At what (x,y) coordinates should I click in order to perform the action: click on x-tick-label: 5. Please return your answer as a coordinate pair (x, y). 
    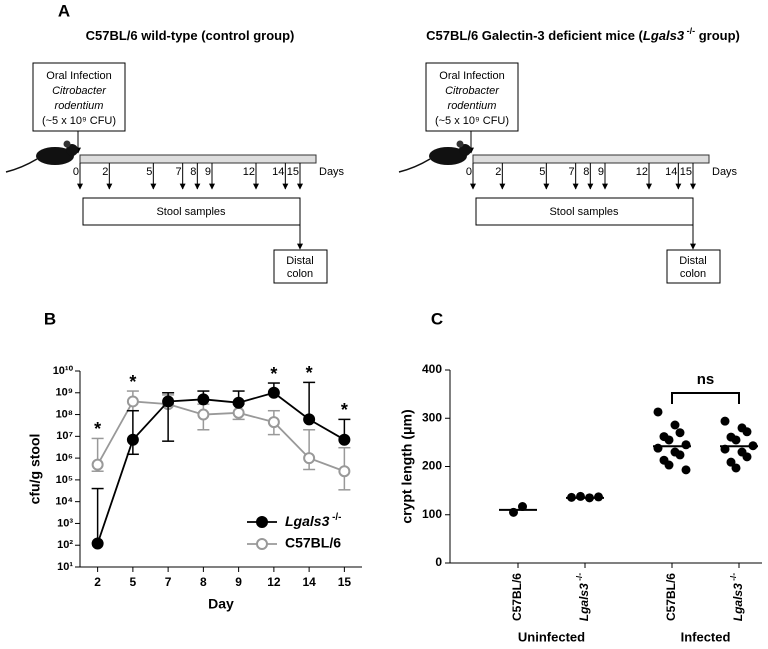
    Looking at the image, I should click on (133, 582).